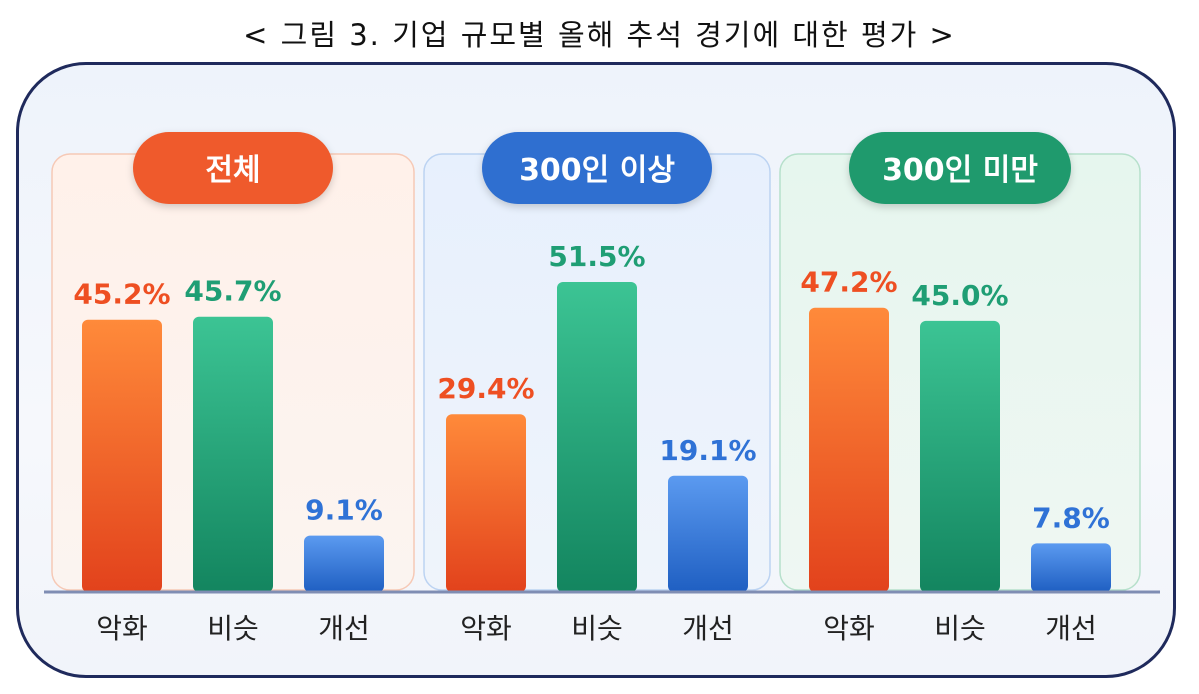 This screenshot has height=694, width=1199. What do you see at coordinates (599, 35) in the screenshot?
I see `chart-title: < 그림 3. 기업 규모별 올해 추석 경기에 대한 평가 >` at bounding box center [599, 35].